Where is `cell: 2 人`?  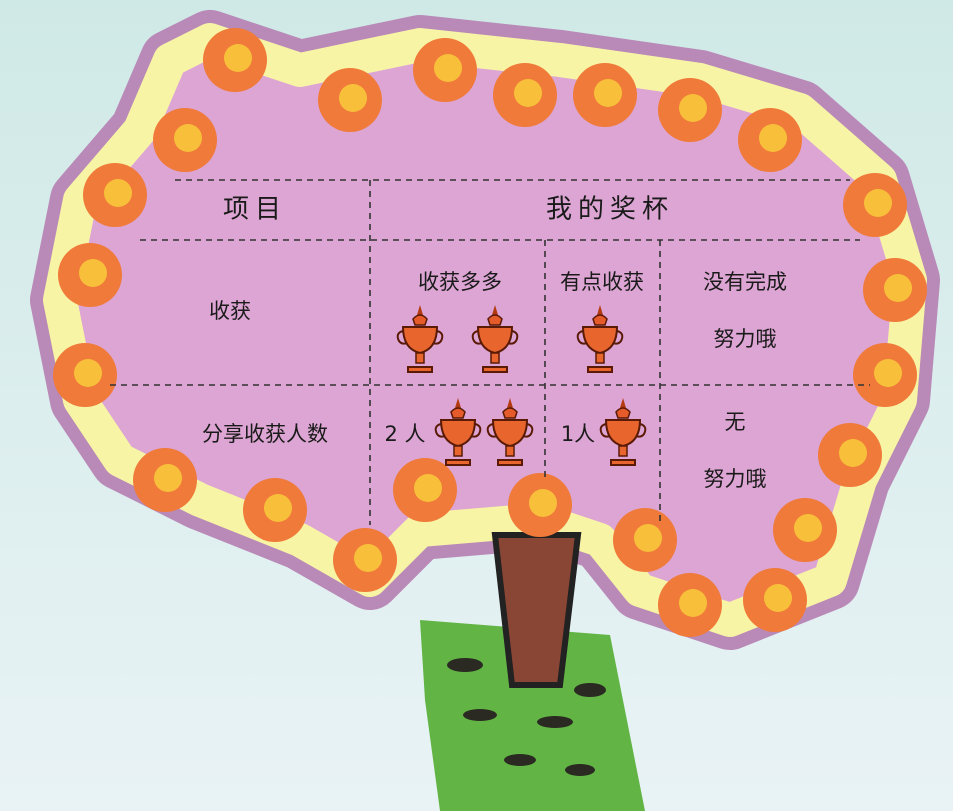
cell: 2 人 is located at coordinates (404, 434).